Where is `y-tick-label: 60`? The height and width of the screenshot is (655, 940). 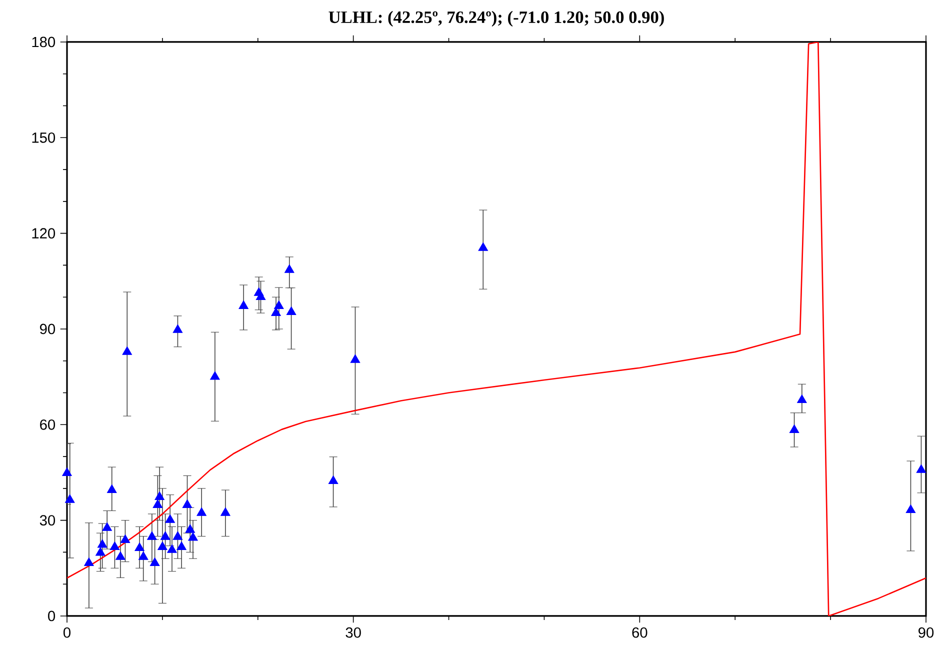
y-tick-label: 60 is located at coordinates (48, 424).